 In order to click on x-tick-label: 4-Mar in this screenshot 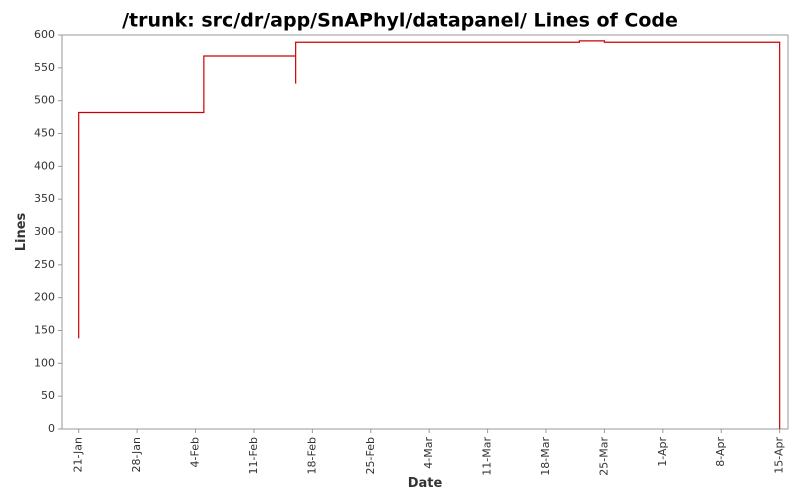, I will do `click(428, 453)`.